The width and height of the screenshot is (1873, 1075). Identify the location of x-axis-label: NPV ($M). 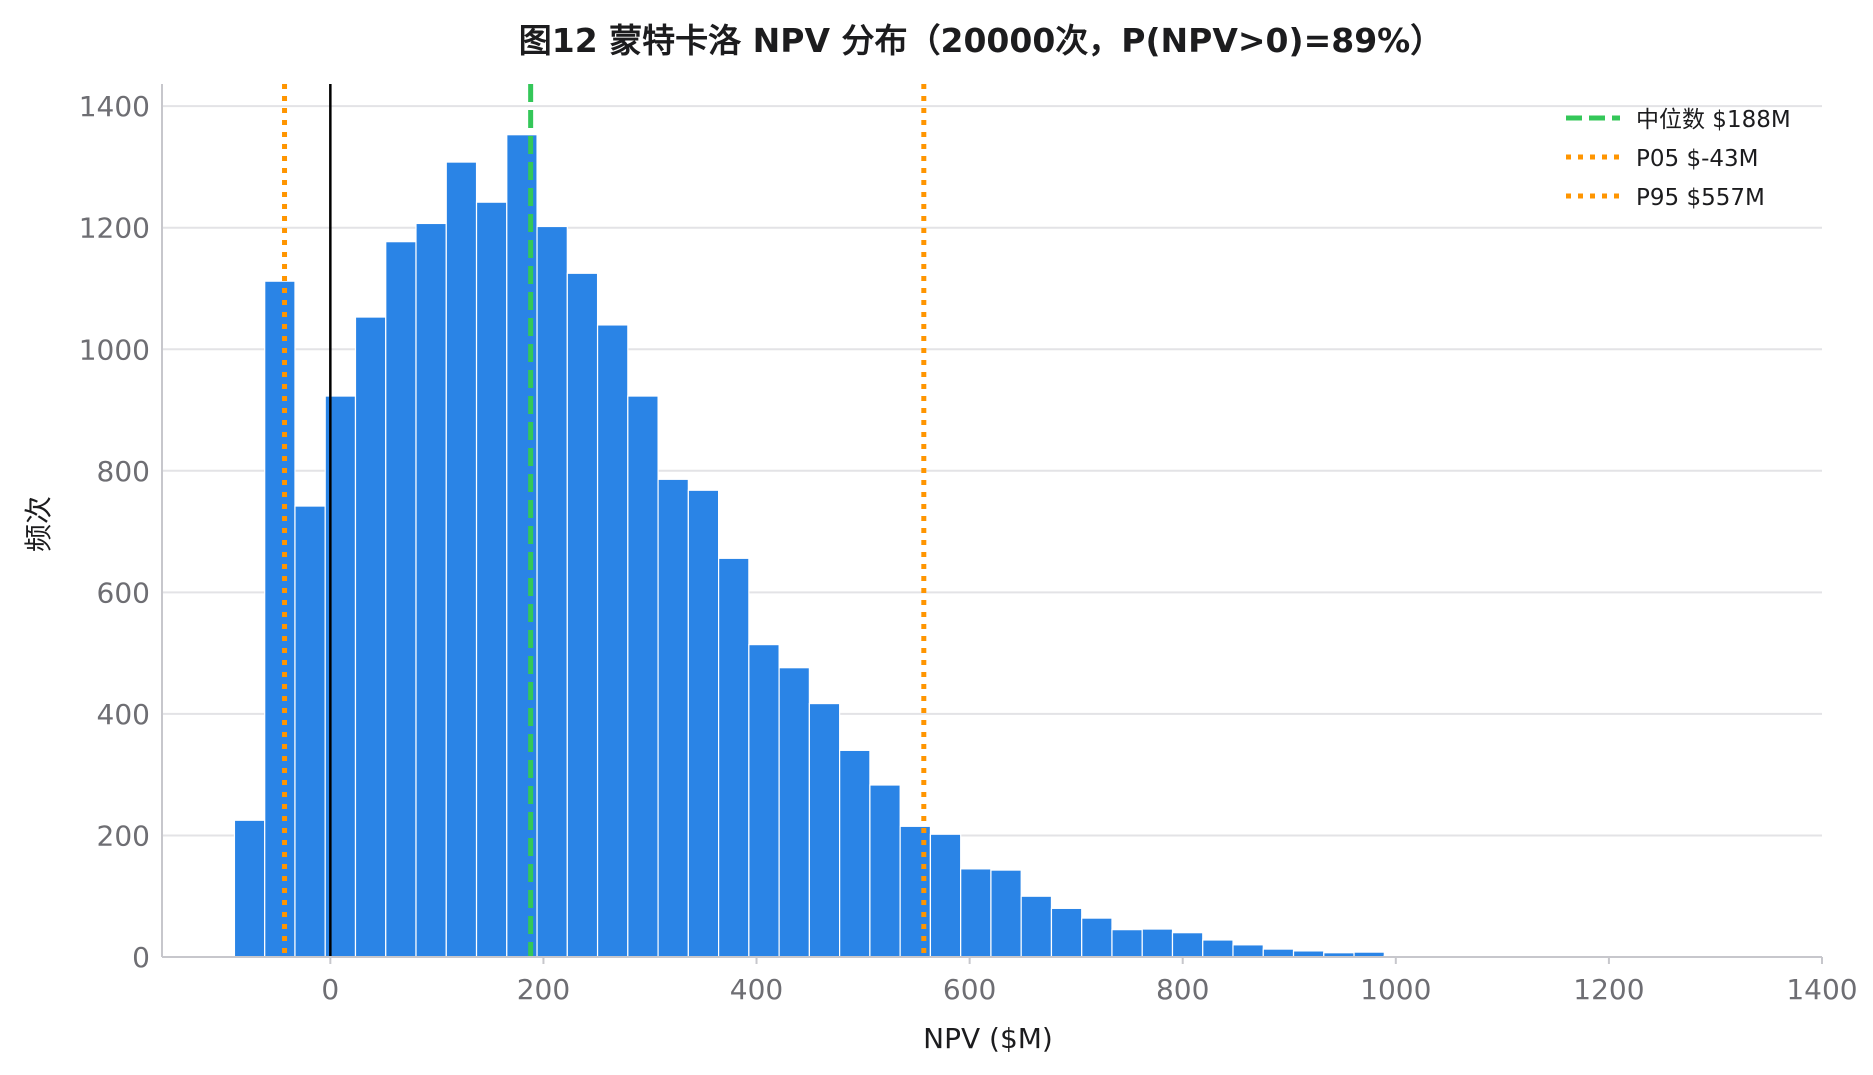
(988, 1038).